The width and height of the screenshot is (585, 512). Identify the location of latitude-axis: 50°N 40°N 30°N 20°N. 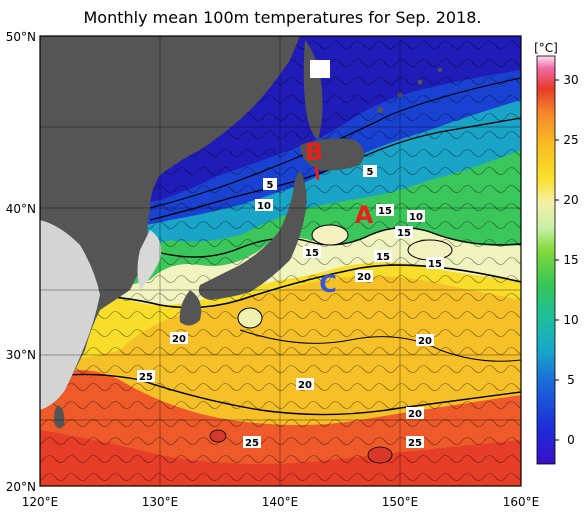
(21, 262).